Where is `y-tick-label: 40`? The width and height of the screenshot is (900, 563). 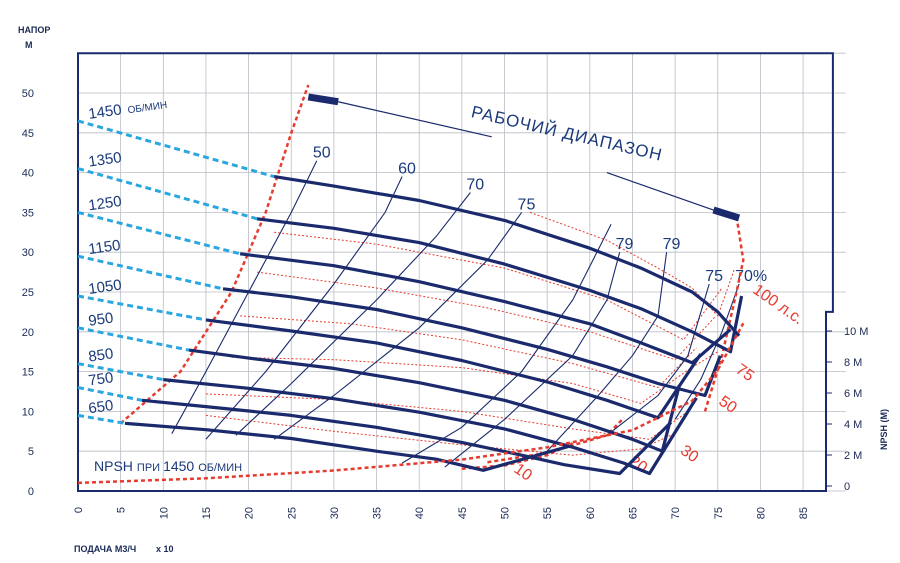
y-tick-label: 40 is located at coordinates (28, 174).